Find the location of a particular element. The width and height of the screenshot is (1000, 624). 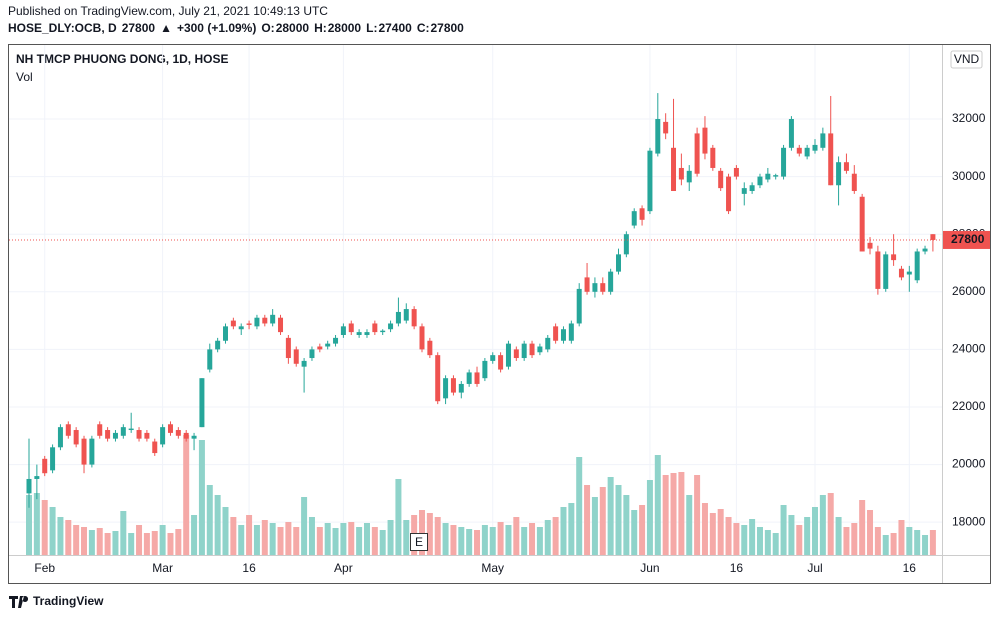

header-l-label: L: is located at coordinates (371, 28).